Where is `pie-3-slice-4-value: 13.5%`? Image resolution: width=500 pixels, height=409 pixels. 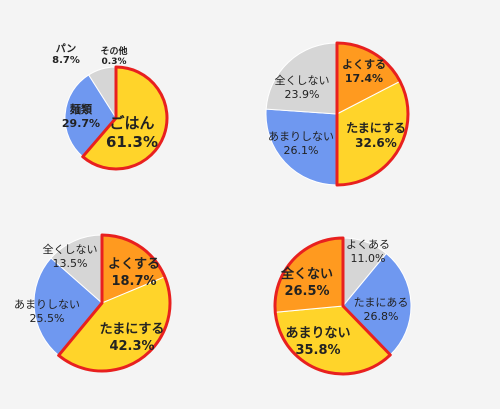
pie-3-slice-4-value: 13.5% is located at coordinates (70, 263).